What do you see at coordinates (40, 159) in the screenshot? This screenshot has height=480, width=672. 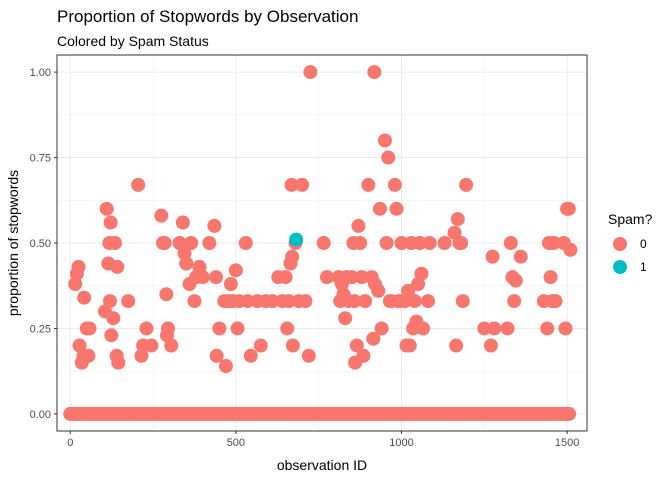 I see `y-tick-label: 0.75` at bounding box center [40, 159].